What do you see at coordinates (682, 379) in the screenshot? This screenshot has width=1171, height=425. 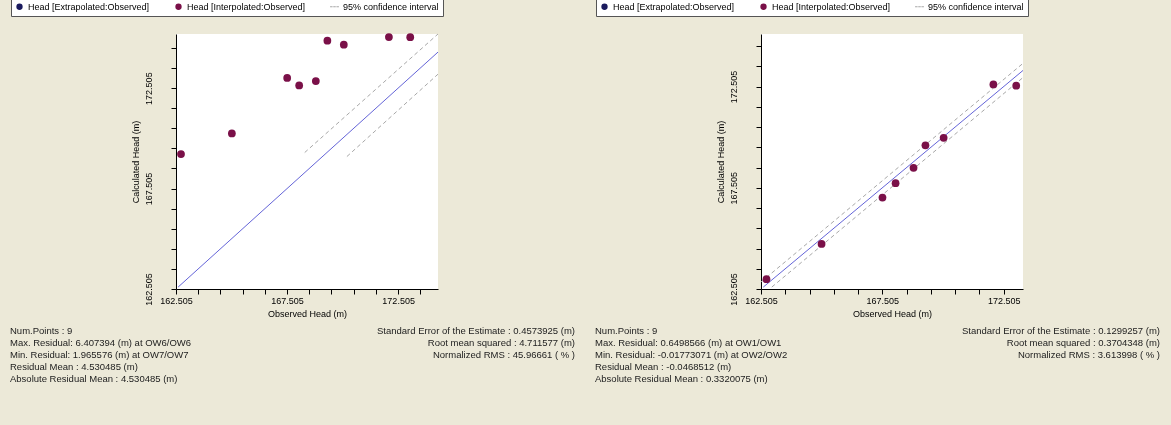 I see `text: Absolute Residual Mean : 0.3320075 (m)` at bounding box center [682, 379].